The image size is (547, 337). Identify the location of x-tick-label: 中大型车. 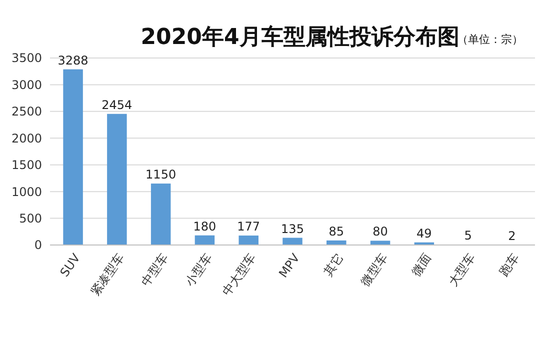
(239, 274).